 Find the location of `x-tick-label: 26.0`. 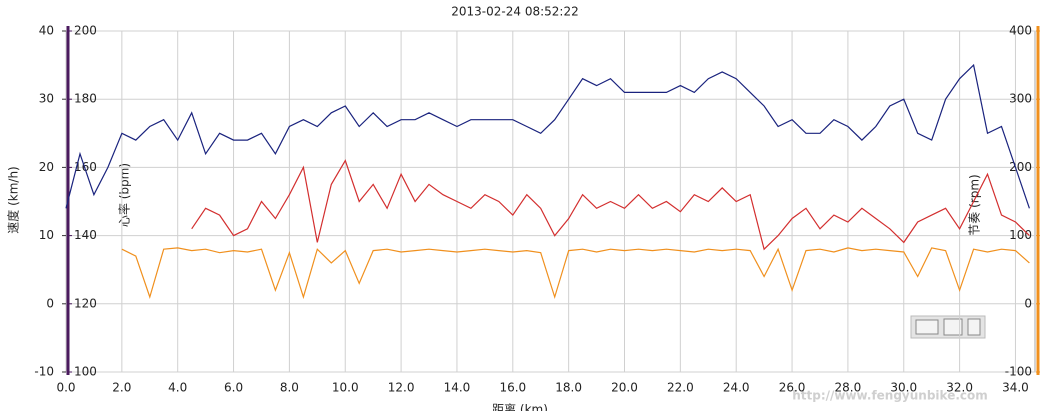

x-tick-label: 26.0 is located at coordinates (792, 388).